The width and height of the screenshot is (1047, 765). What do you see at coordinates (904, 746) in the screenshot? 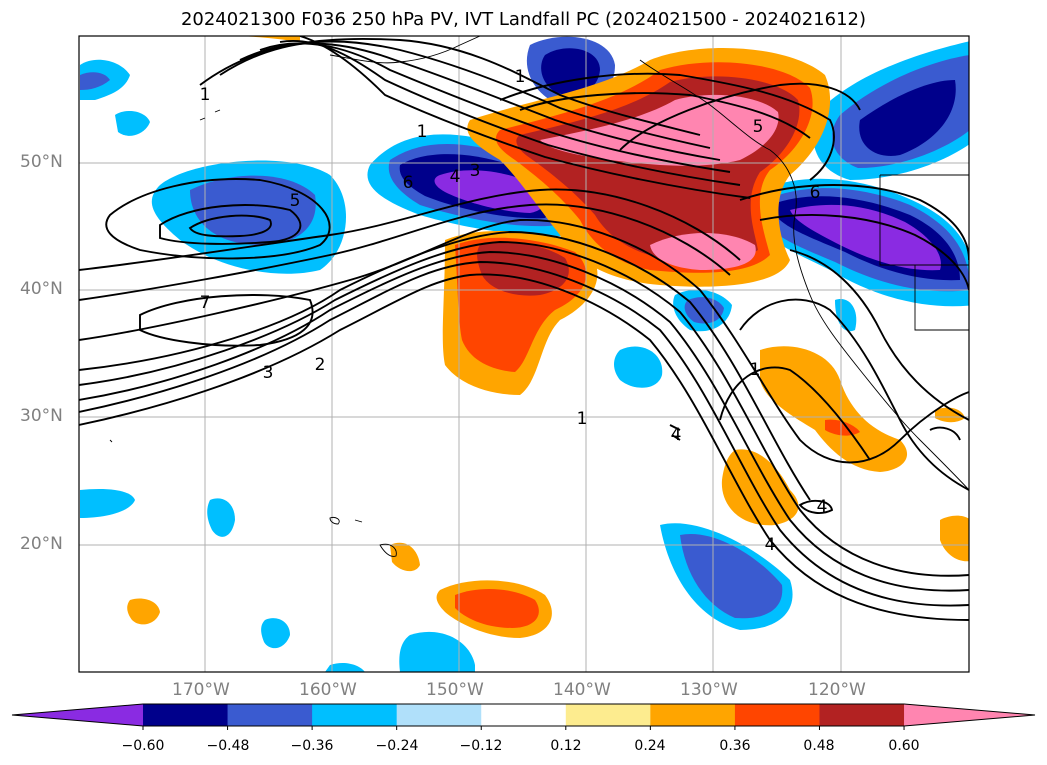
I see `colorbar-tick: 0.60` at bounding box center [904, 746].